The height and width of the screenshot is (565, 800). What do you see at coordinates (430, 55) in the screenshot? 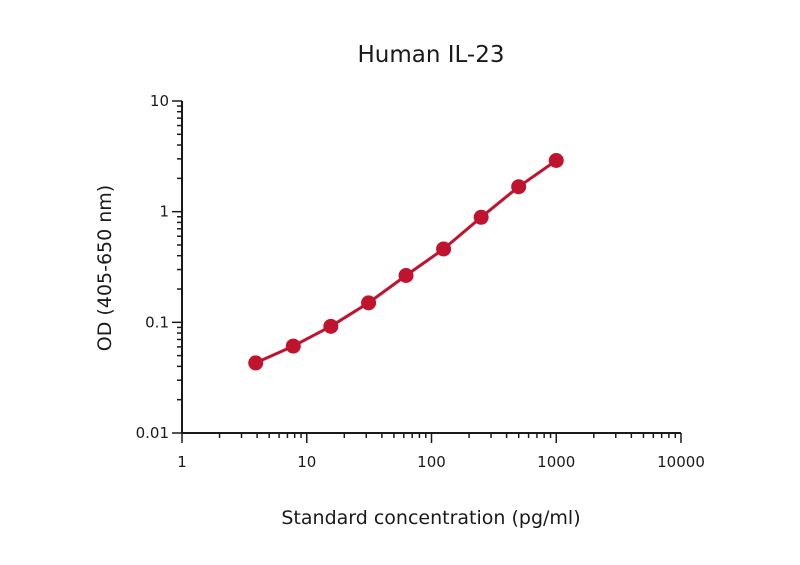
I see `chart-title: Human IL-23` at bounding box center [430, 55].